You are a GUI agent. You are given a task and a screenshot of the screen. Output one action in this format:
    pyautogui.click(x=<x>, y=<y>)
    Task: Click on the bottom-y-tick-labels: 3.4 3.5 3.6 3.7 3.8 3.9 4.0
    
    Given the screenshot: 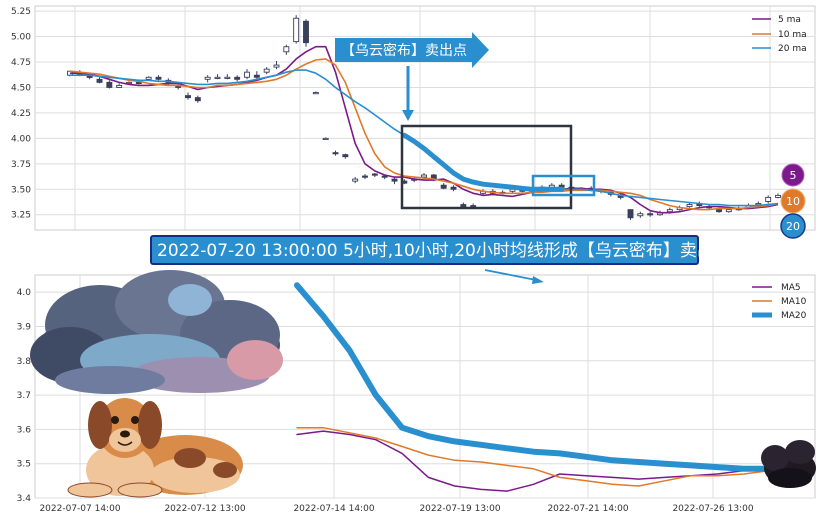 What is the action you would take?
    pyautogui.click(x=24, y=396)
    